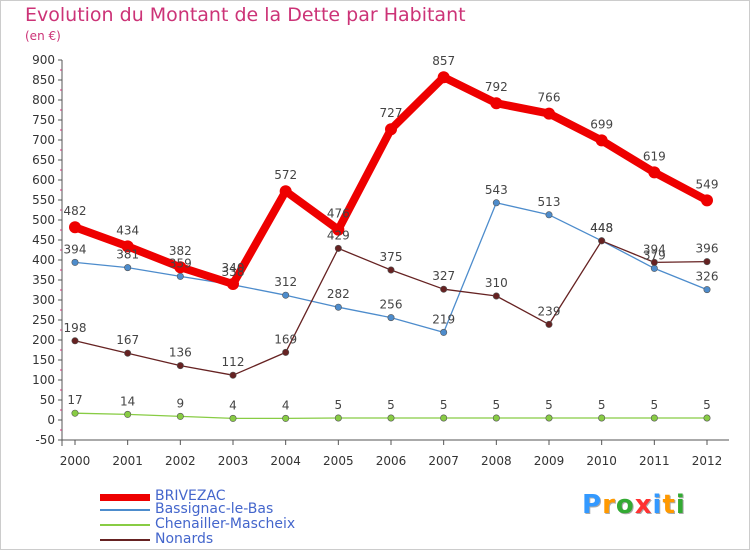 The image size is (750, 550). I want to click on data-label: 17, so click(74, 400).